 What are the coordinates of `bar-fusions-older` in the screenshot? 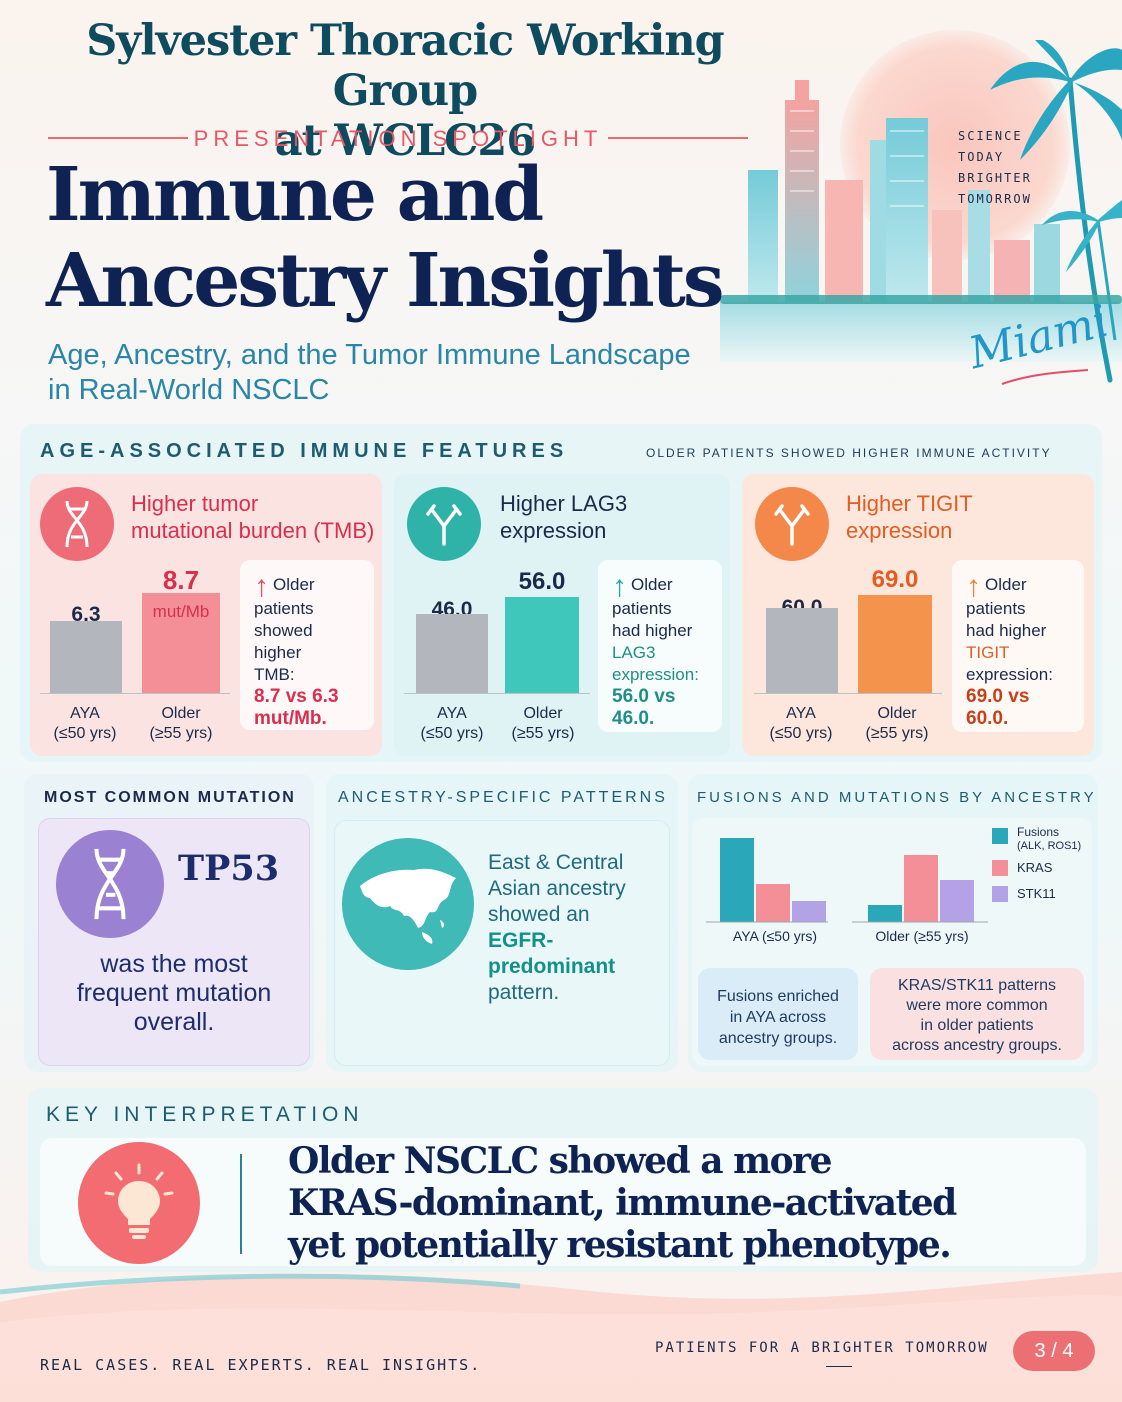 It's located at (885, 913).